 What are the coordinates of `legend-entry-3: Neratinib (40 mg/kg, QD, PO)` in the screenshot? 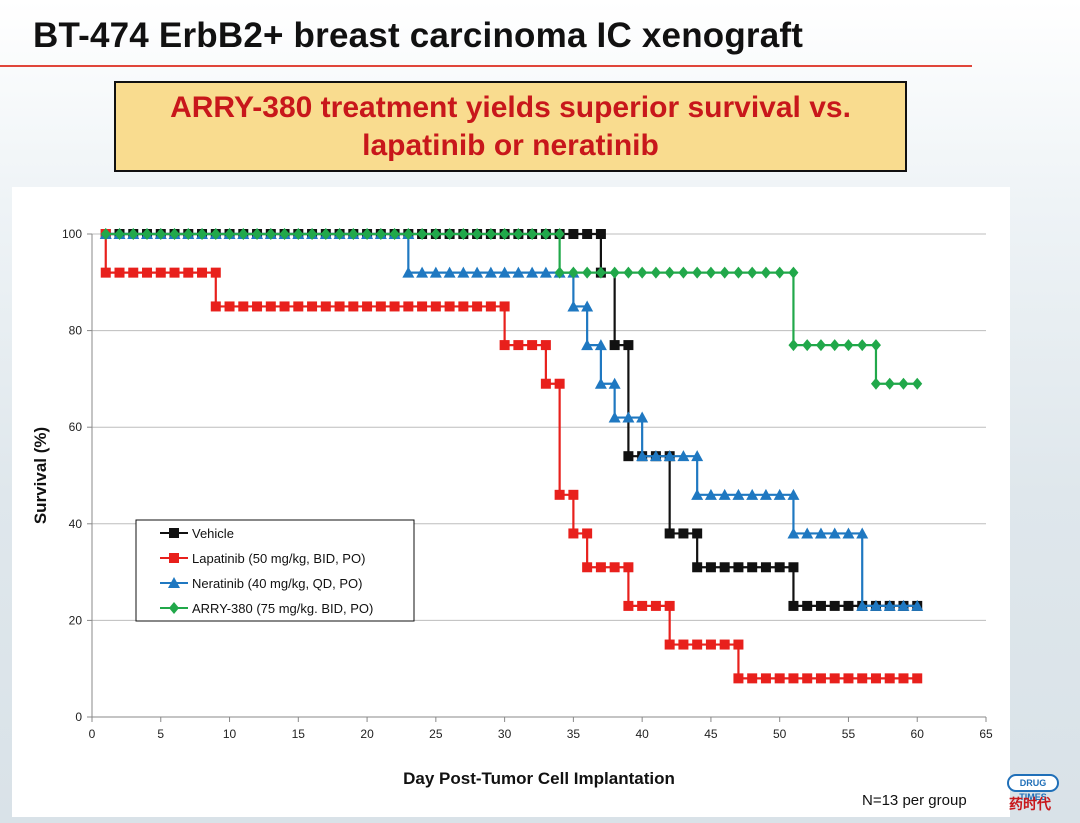 It's located at (261, 583).